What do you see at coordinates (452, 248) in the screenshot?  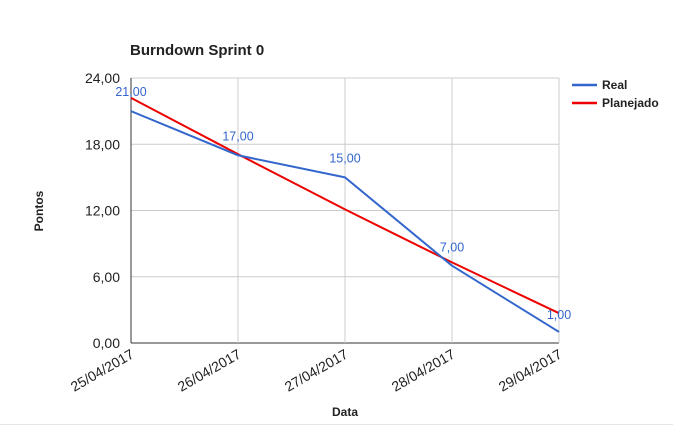 I see `data-label: 7,00` at bounding box center [452, 248].